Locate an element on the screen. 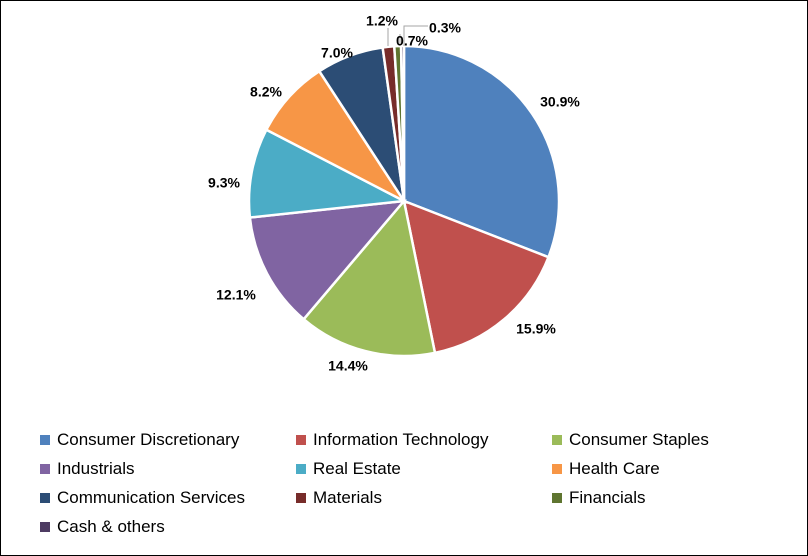 This screenshot has width=808, height=556. slice-label: 0.3% is located at coordinates (445, 28).